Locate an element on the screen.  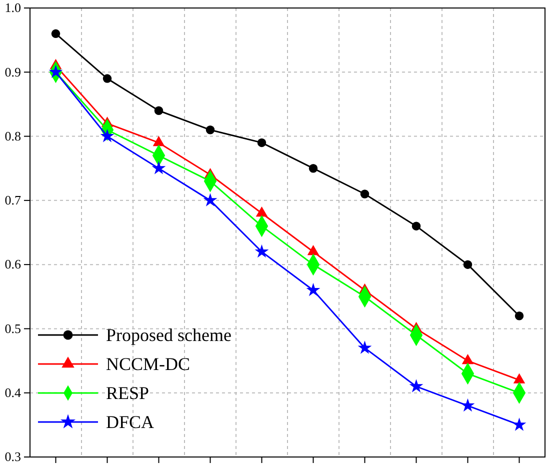
legend-label: Proposed scheme is located at coordinates (169, 335).